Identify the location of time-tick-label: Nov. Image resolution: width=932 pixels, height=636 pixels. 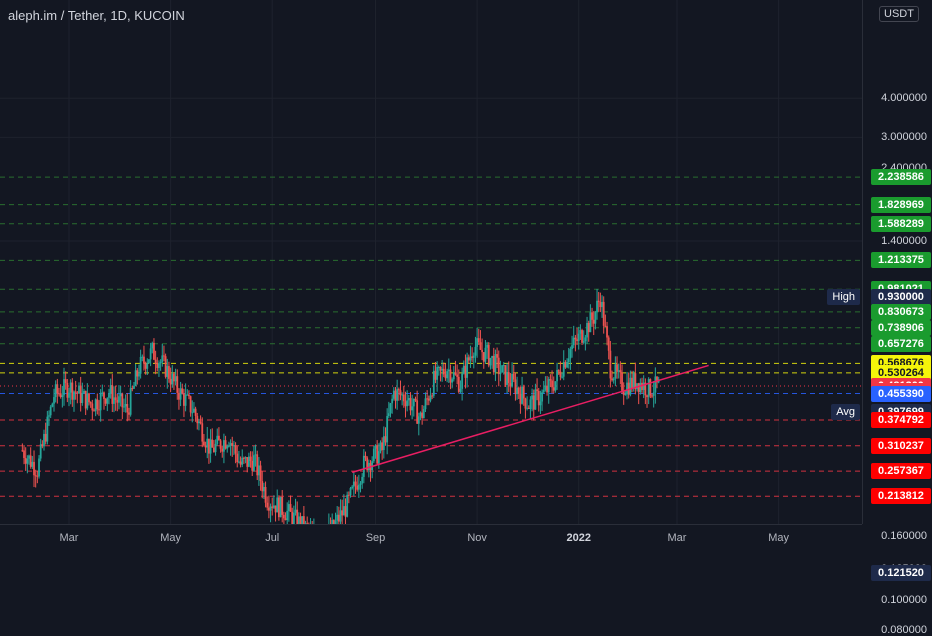
(477, 538).